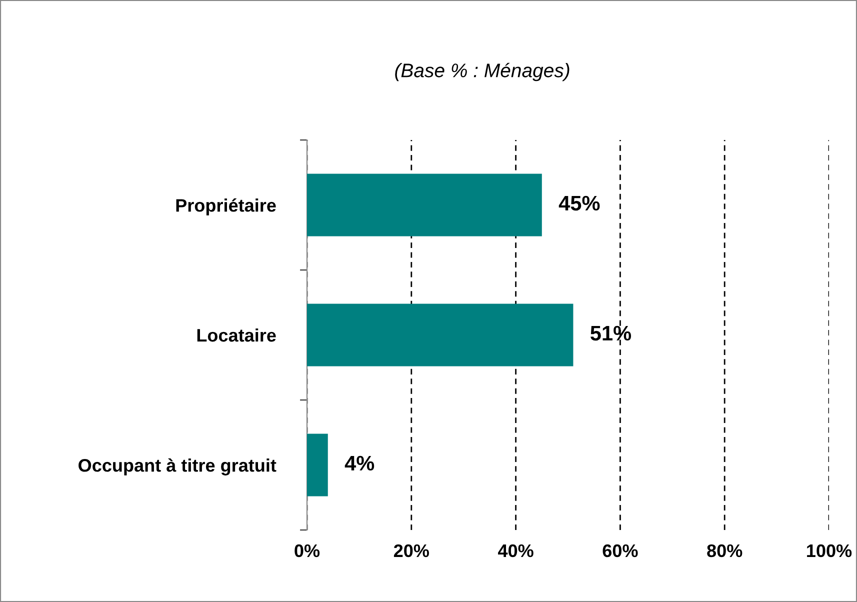 This screenshot has width=857, height=602. I want to click on x-tick-label: 0%, so click(307, 551).